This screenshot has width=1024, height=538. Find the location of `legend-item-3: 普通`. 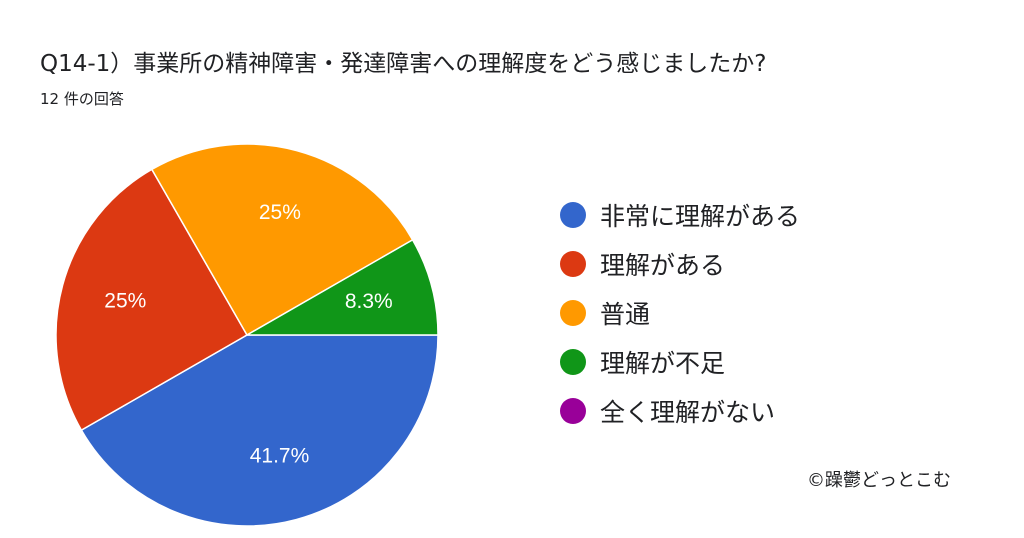

legend-item-3: 普通 is located at coordinates (680, 312).